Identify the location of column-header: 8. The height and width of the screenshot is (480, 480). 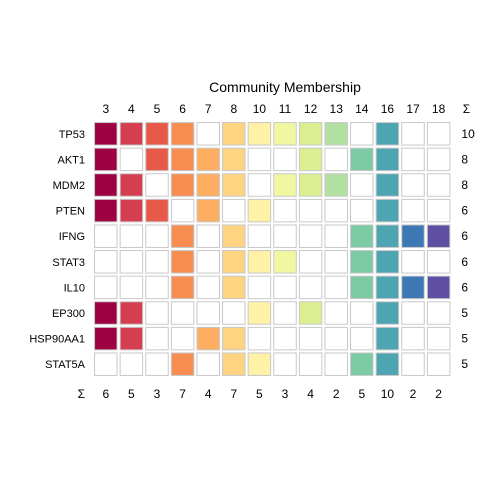
(233, 109).